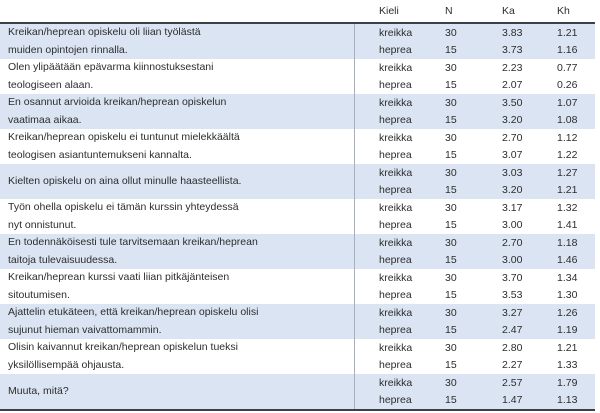 The width and height of the screenshot is (600, 413). I want to click on kh-cell: 1.12, so click(567, 137).